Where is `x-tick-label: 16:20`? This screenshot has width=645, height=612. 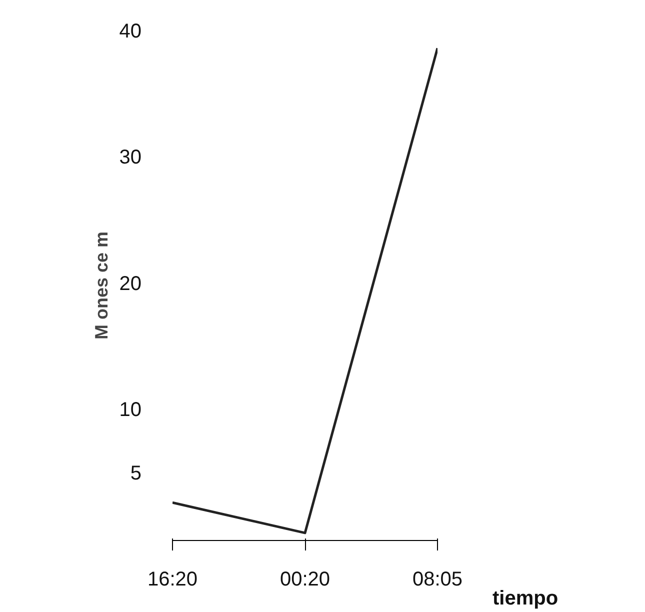
x-tick-label: 16:20 is located at coordinates (172, 579).